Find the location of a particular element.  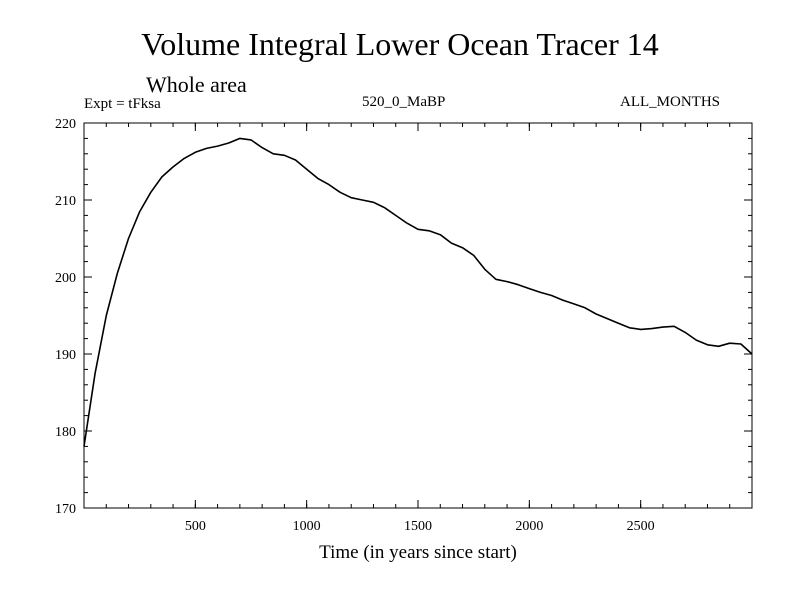

experiment-id-label: Expt = tFksa is located at coordinates (122, 104).